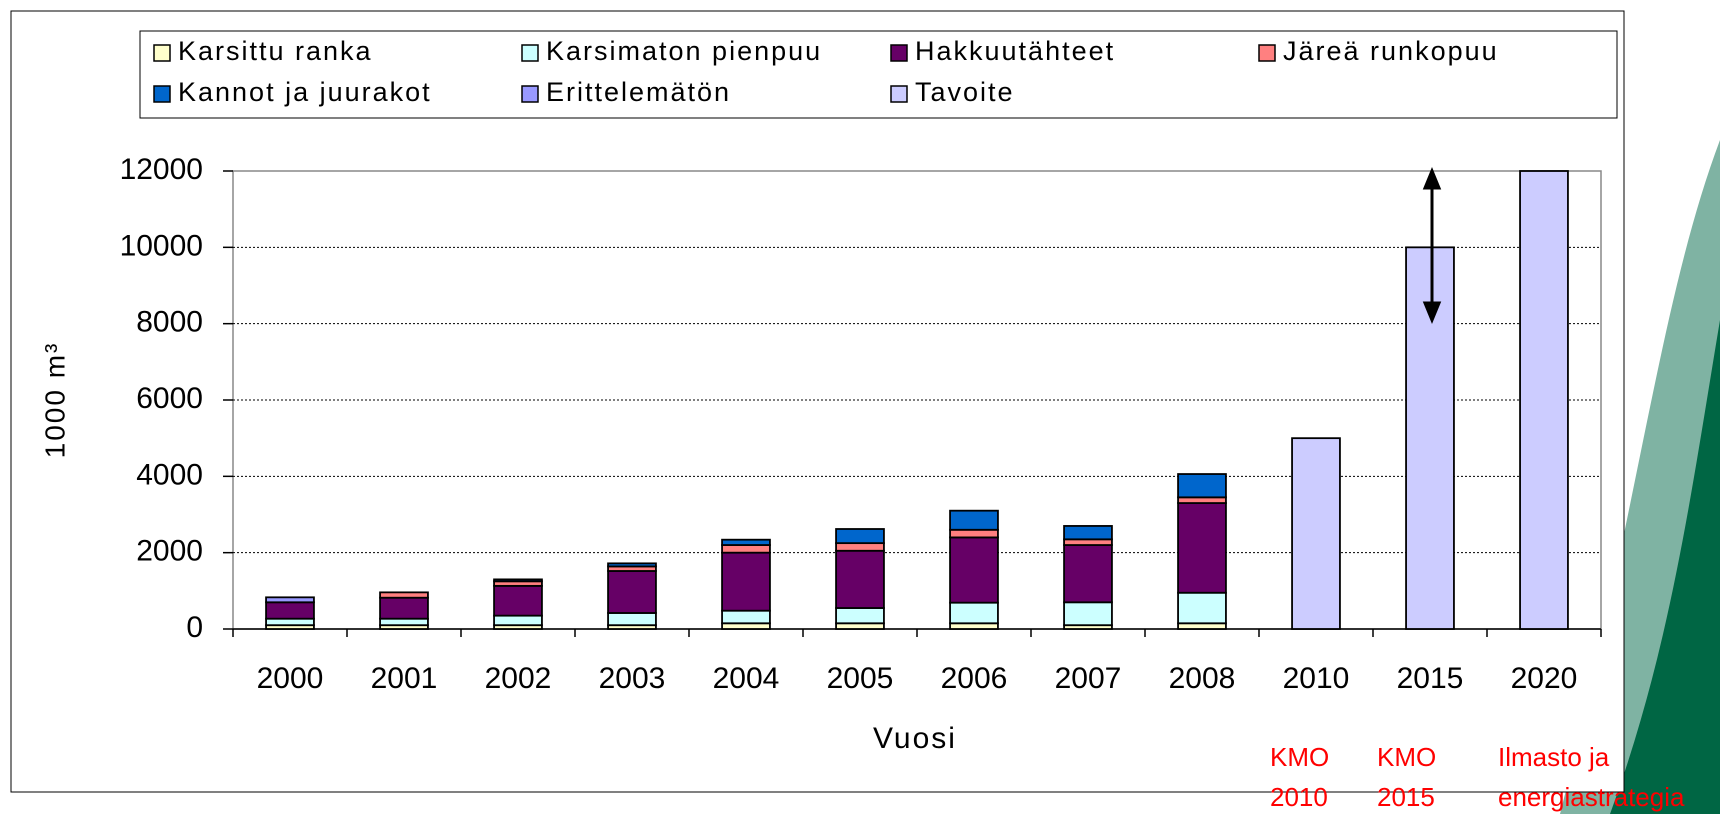  What do you see at coordinates (161, 245) in the screenshot?
I see `y-tick-label: 10000` at bounding box center [161, 245].